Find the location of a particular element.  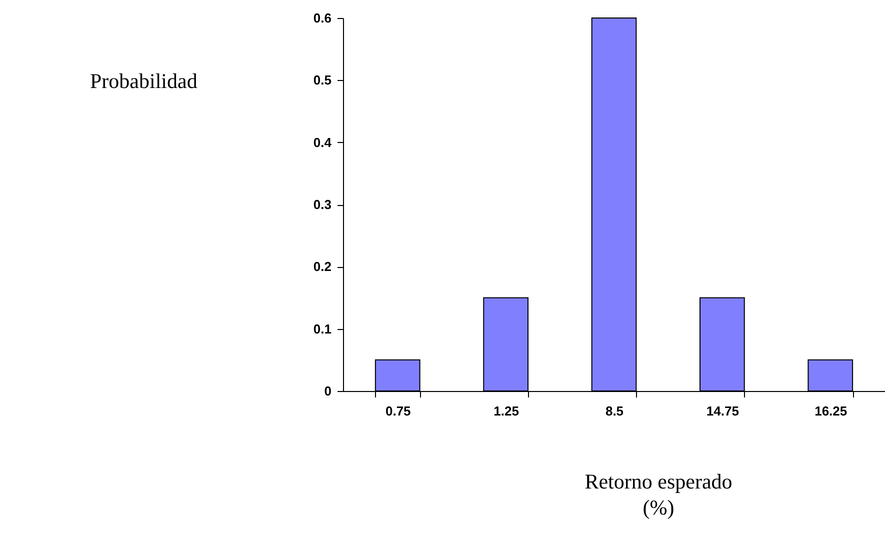

x-tick-label: 1.25 is located at coordinates (506, 411).